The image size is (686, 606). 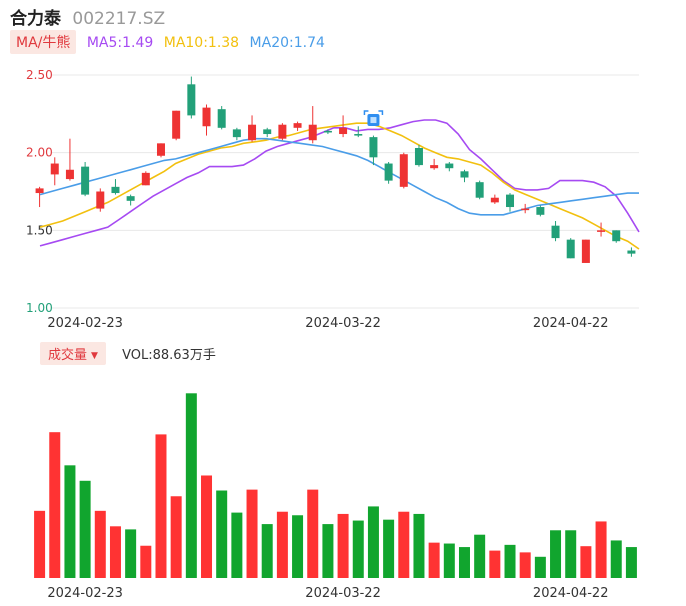 I want to click on y-tick-label: 2.00, so click(x=39, y=153).